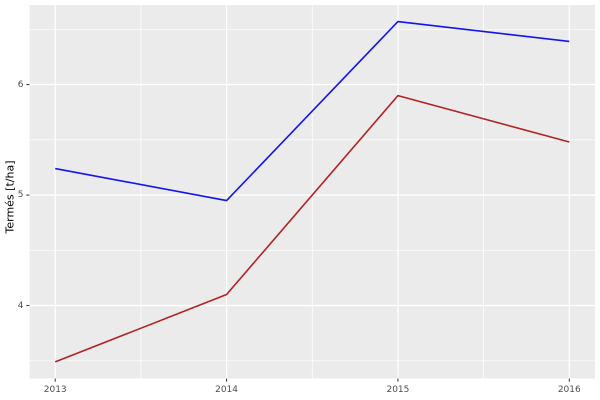 The height and width of the screenshot is (400, 600). I want to click on x-tick-label: 2013, so click(55, 389).